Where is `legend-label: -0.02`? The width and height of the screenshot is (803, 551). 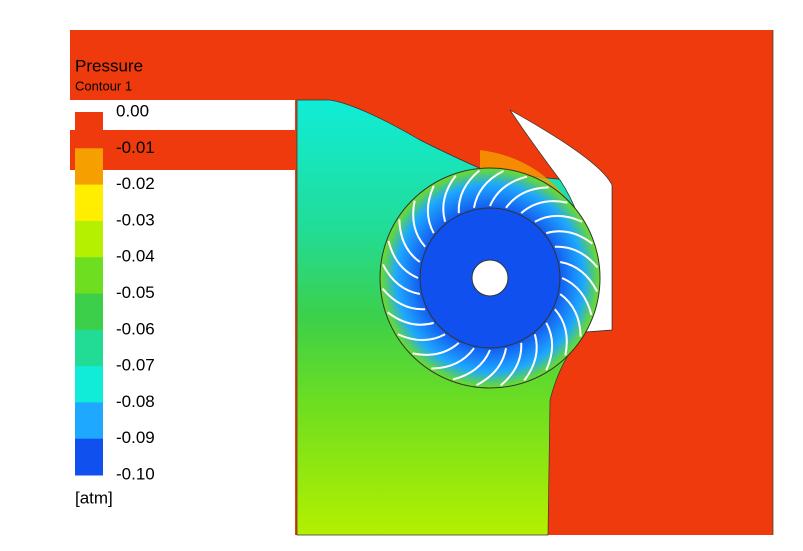 legend-label: -0.02 is located at coordinates (135, 183).